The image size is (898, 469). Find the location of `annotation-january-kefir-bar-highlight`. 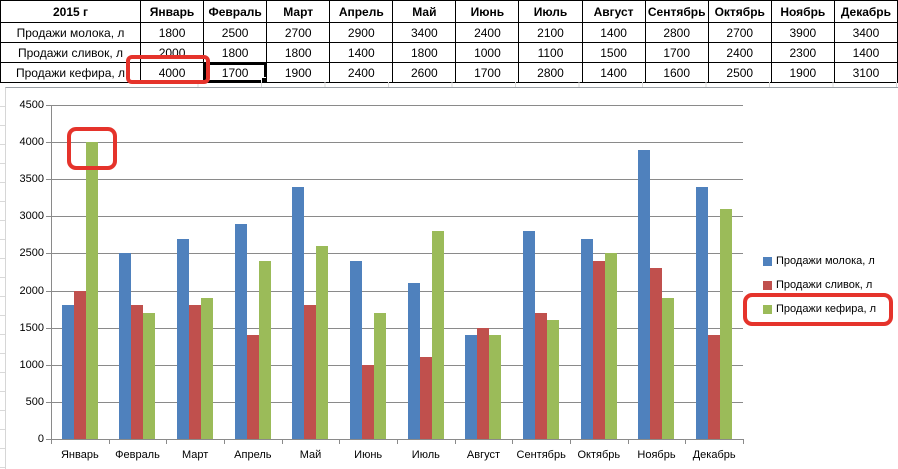

annotation-january-kefir-bar-highlight is located at coordinates (92, 148).